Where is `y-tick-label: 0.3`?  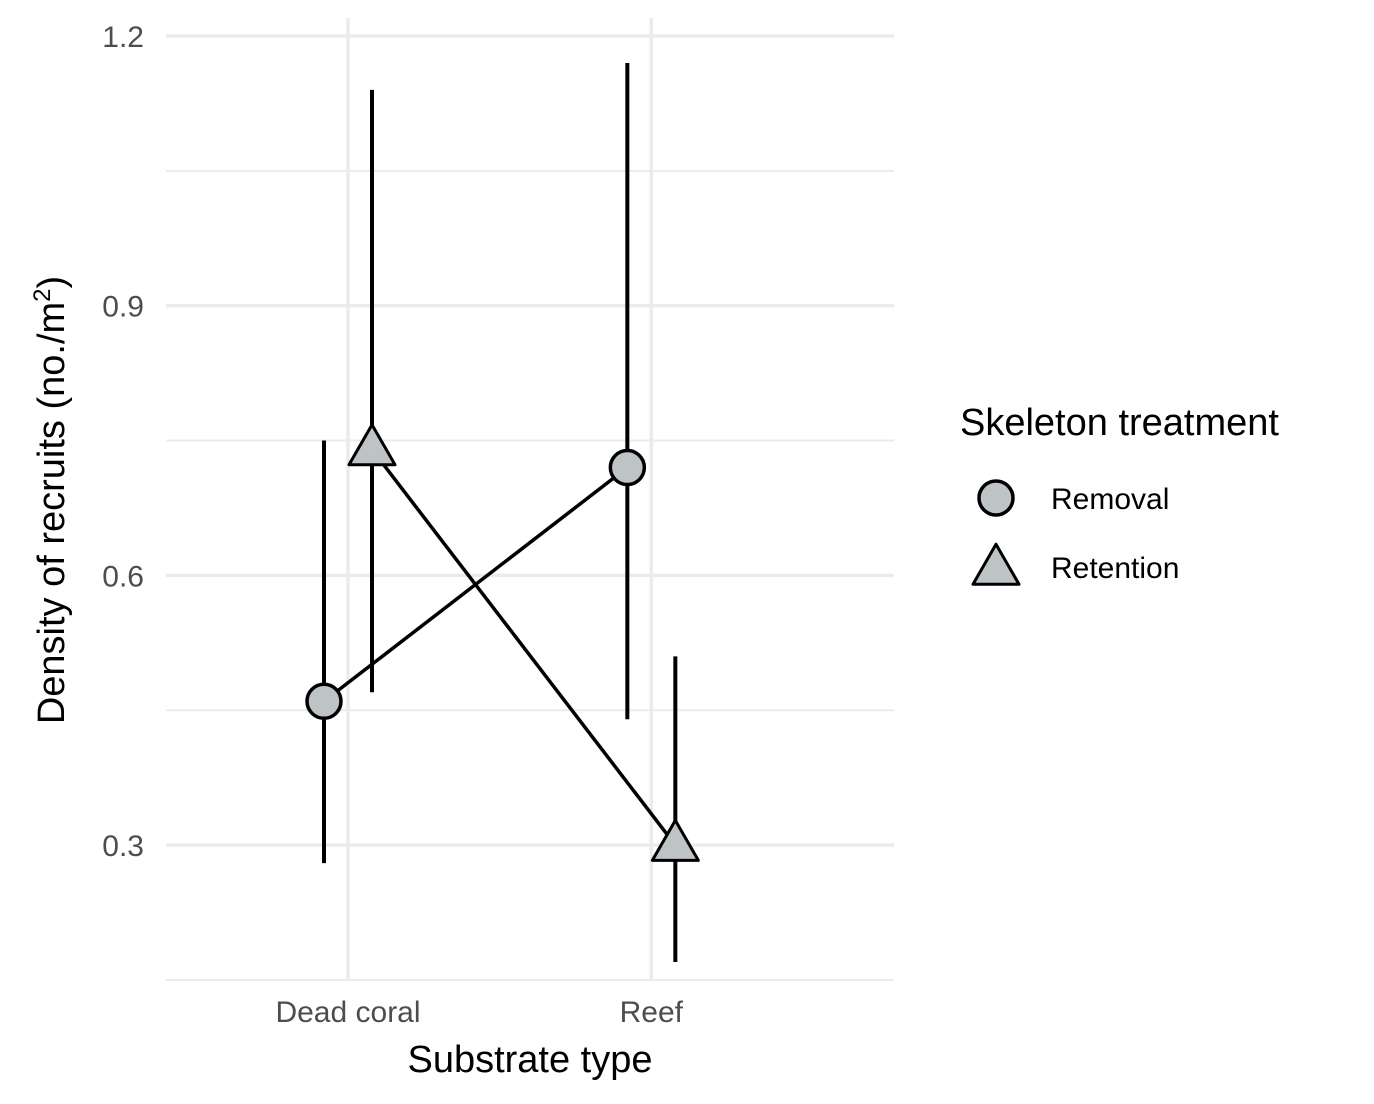 y-tick-label: 0.3 is located at coordinates (123, 846).